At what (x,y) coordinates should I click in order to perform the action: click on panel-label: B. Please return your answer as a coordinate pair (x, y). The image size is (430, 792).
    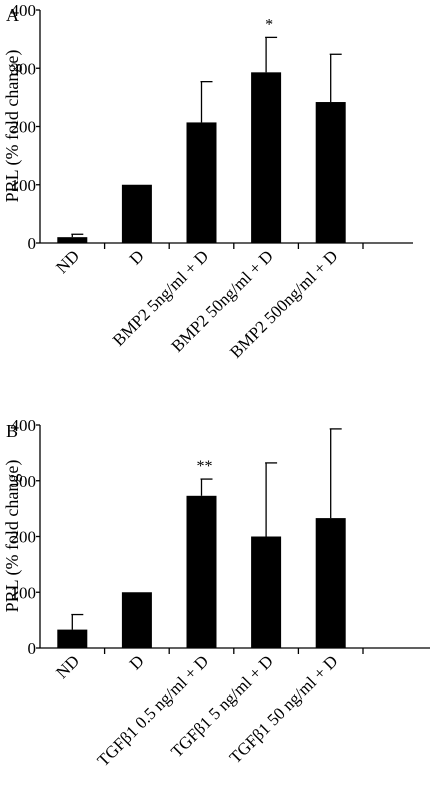
    Looking at the image, I should click on (12, 431).